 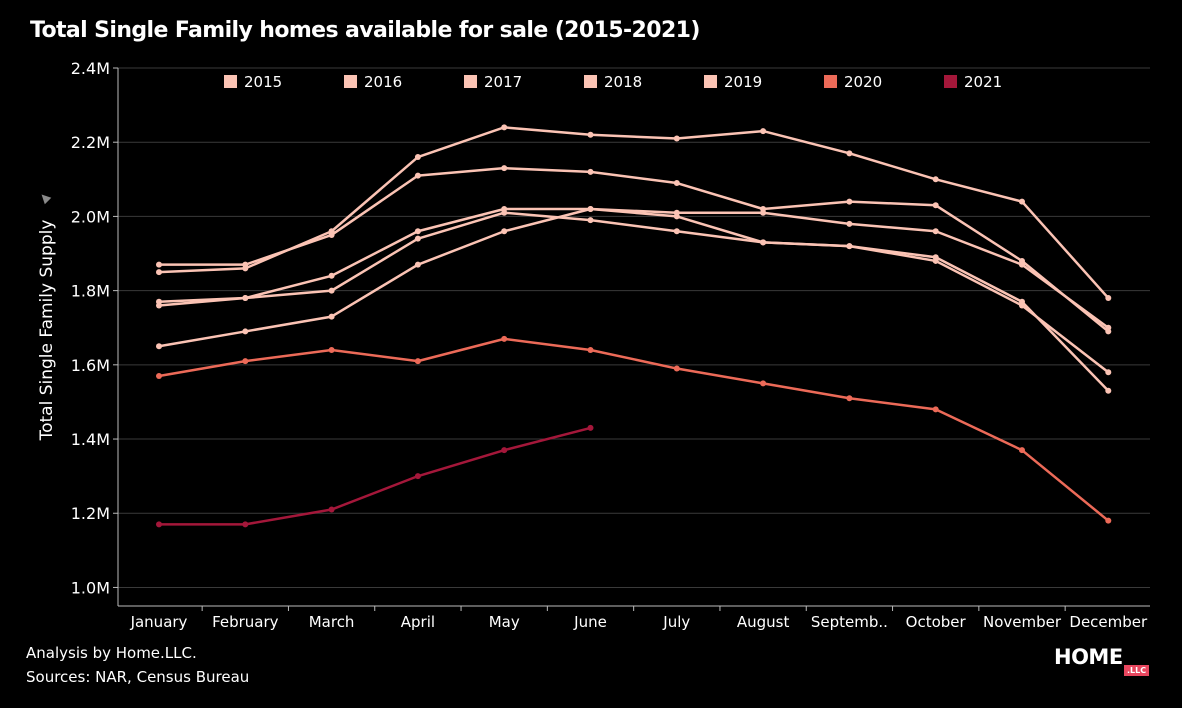 I want to click on footer-analysis-credit: Analysis by Home.LLC., so click(x=111, y=653).